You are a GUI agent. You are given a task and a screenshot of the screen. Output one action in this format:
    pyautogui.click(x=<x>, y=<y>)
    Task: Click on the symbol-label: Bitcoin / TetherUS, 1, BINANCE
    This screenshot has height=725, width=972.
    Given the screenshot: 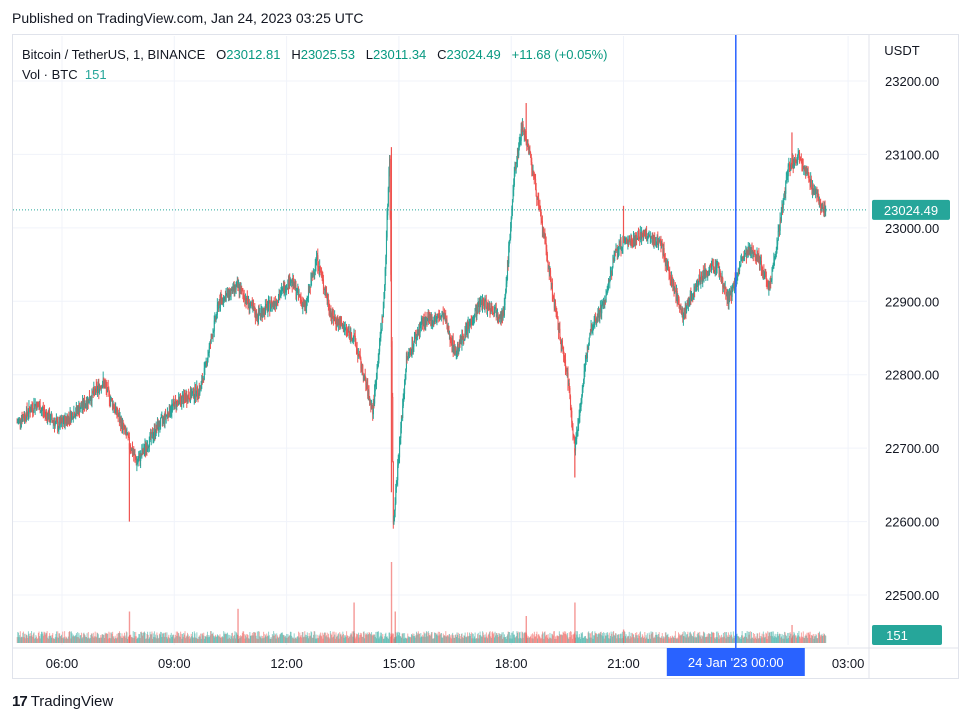 What is the action you would take?
    pyautogui.click(x=114, y=54)
    